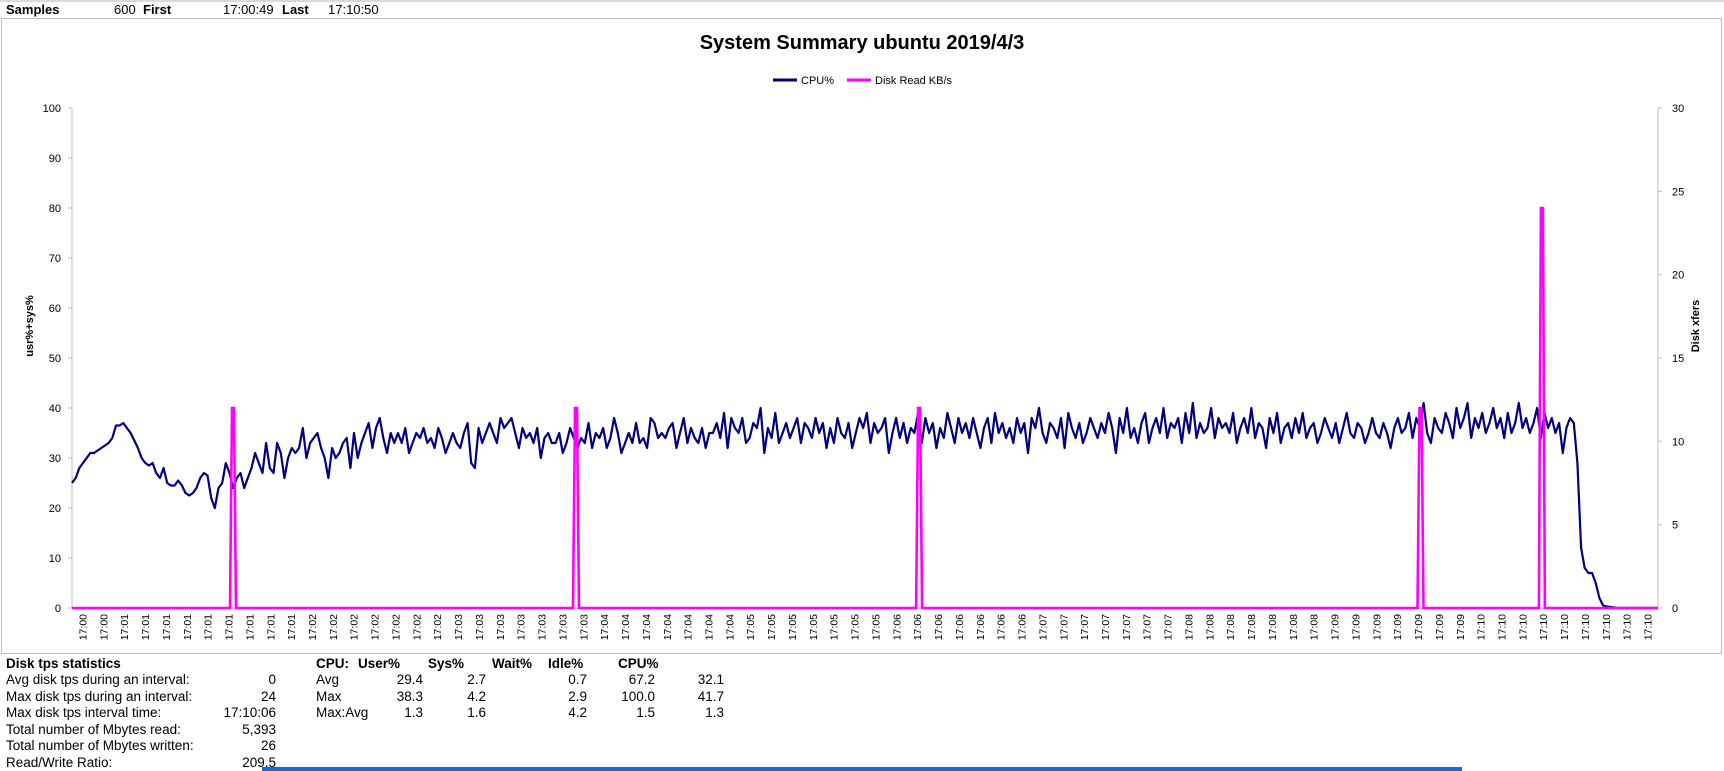 This screenshot has width=1724, height=771. Describe the element at coordinates (259, 762) in the screenshot. I see `disk-stat-value: 209.5` at that location.